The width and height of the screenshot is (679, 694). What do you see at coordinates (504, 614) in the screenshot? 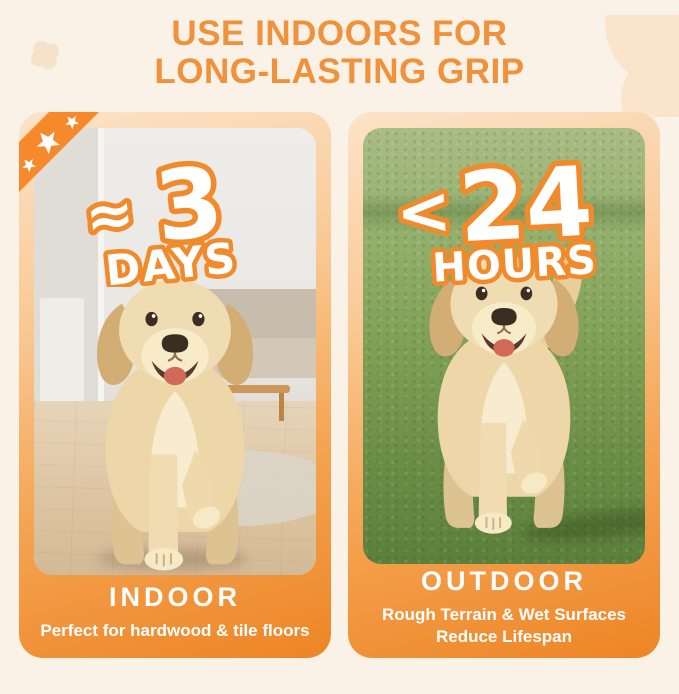
I see `outdoor-description-line1: Rough Terrain & Wet Surfaces` at bounding box center [504, 614].